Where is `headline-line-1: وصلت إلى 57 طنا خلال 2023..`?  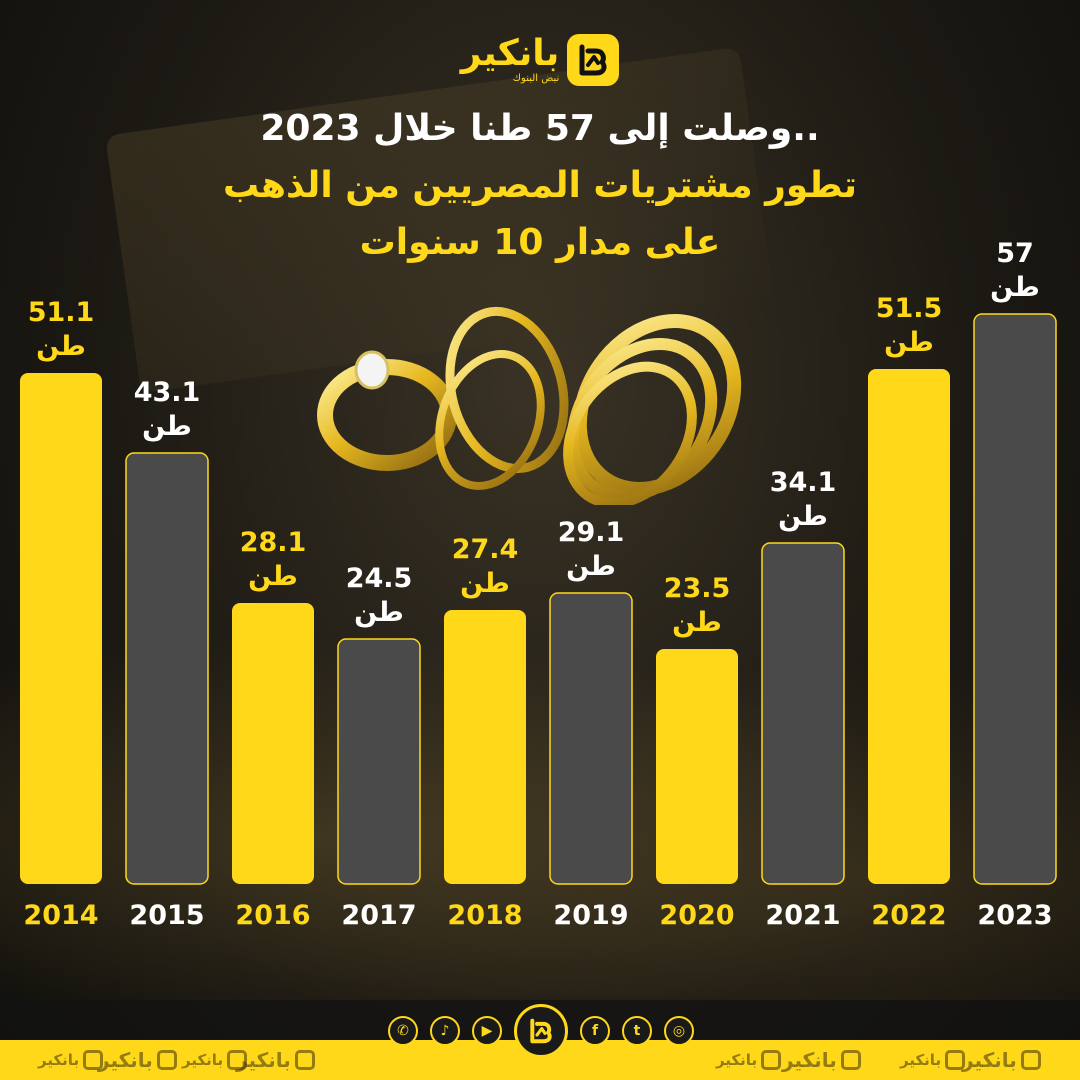 headline-line-1: وصلت إلى 57 طنا خلال 2023.. is located at coordinates (540, 128).